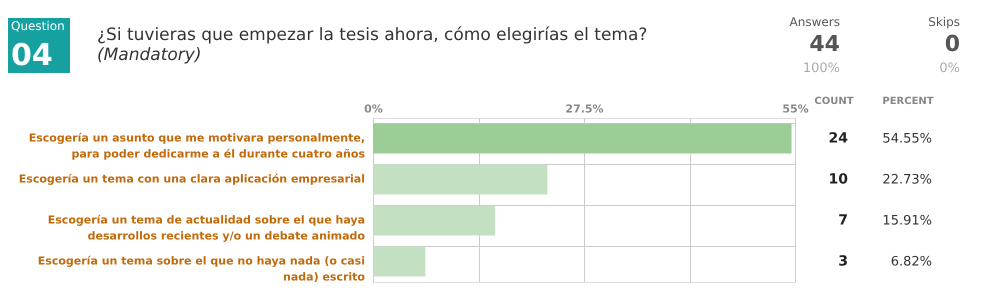  I want to click on text: Skips, so click(944, 22).